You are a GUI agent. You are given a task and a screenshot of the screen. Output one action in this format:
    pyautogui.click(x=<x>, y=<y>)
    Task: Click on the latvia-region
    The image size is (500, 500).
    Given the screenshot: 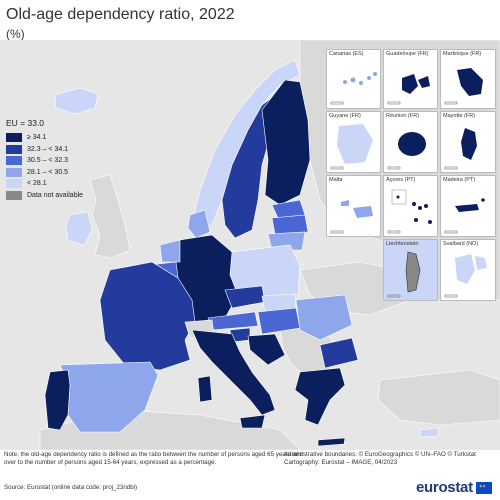 What is the action you would take?
    pyautogui.click(x=290, y=224)
    